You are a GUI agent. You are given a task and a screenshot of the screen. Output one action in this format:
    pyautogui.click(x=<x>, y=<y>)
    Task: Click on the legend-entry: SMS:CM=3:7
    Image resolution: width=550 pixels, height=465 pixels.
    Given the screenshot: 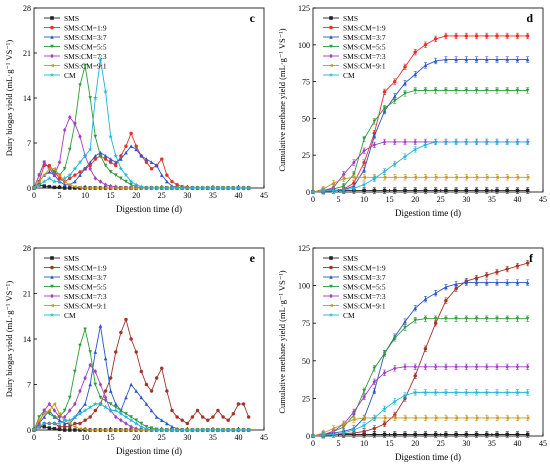 What is the action you would take?
    pyautogui.click(x=85, y=37)
    